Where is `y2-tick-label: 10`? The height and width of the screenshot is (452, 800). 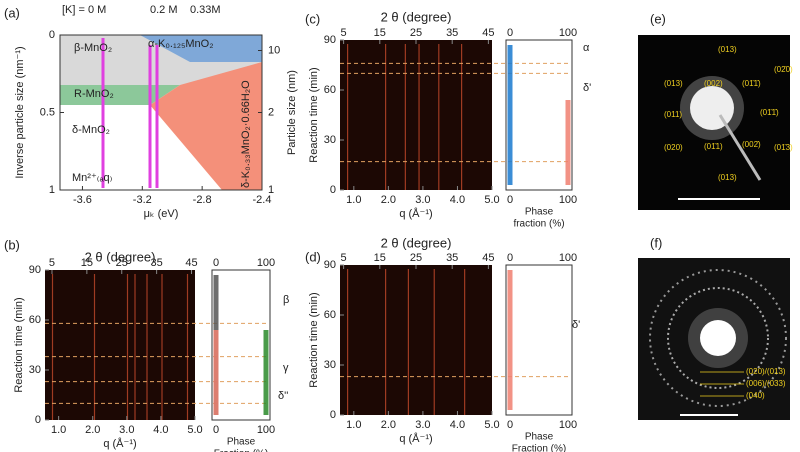
y2-tick-label: 10 is located at coordinates (274, 50).